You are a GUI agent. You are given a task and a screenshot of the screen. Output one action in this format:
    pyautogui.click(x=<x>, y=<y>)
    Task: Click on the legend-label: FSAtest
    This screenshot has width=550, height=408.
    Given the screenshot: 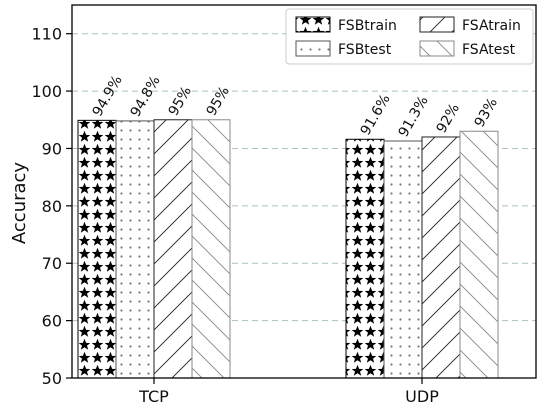 What is the action you would take?
    pyautogui.click(x=489, y=50)
    